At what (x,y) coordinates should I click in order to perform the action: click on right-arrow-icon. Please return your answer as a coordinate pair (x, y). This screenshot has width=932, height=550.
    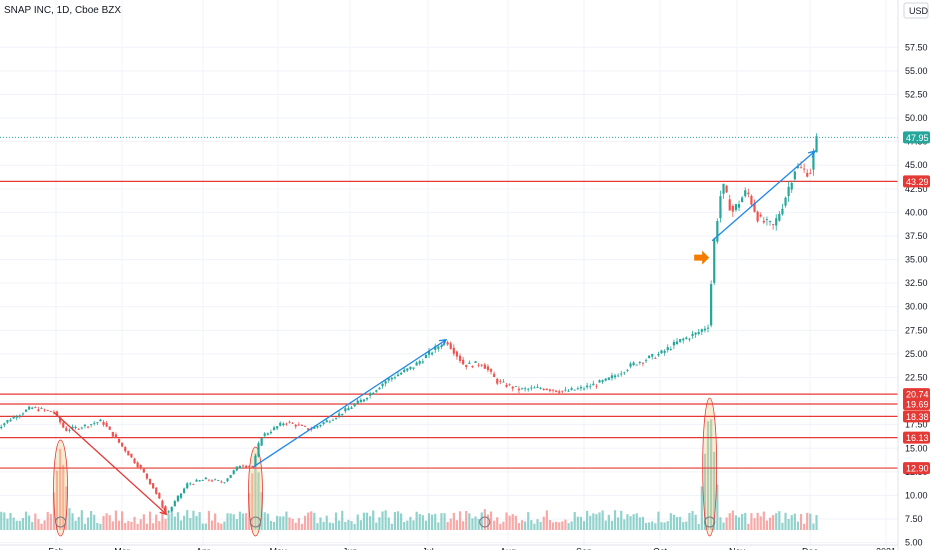
    Looking at the image, I should click on (702, 257).